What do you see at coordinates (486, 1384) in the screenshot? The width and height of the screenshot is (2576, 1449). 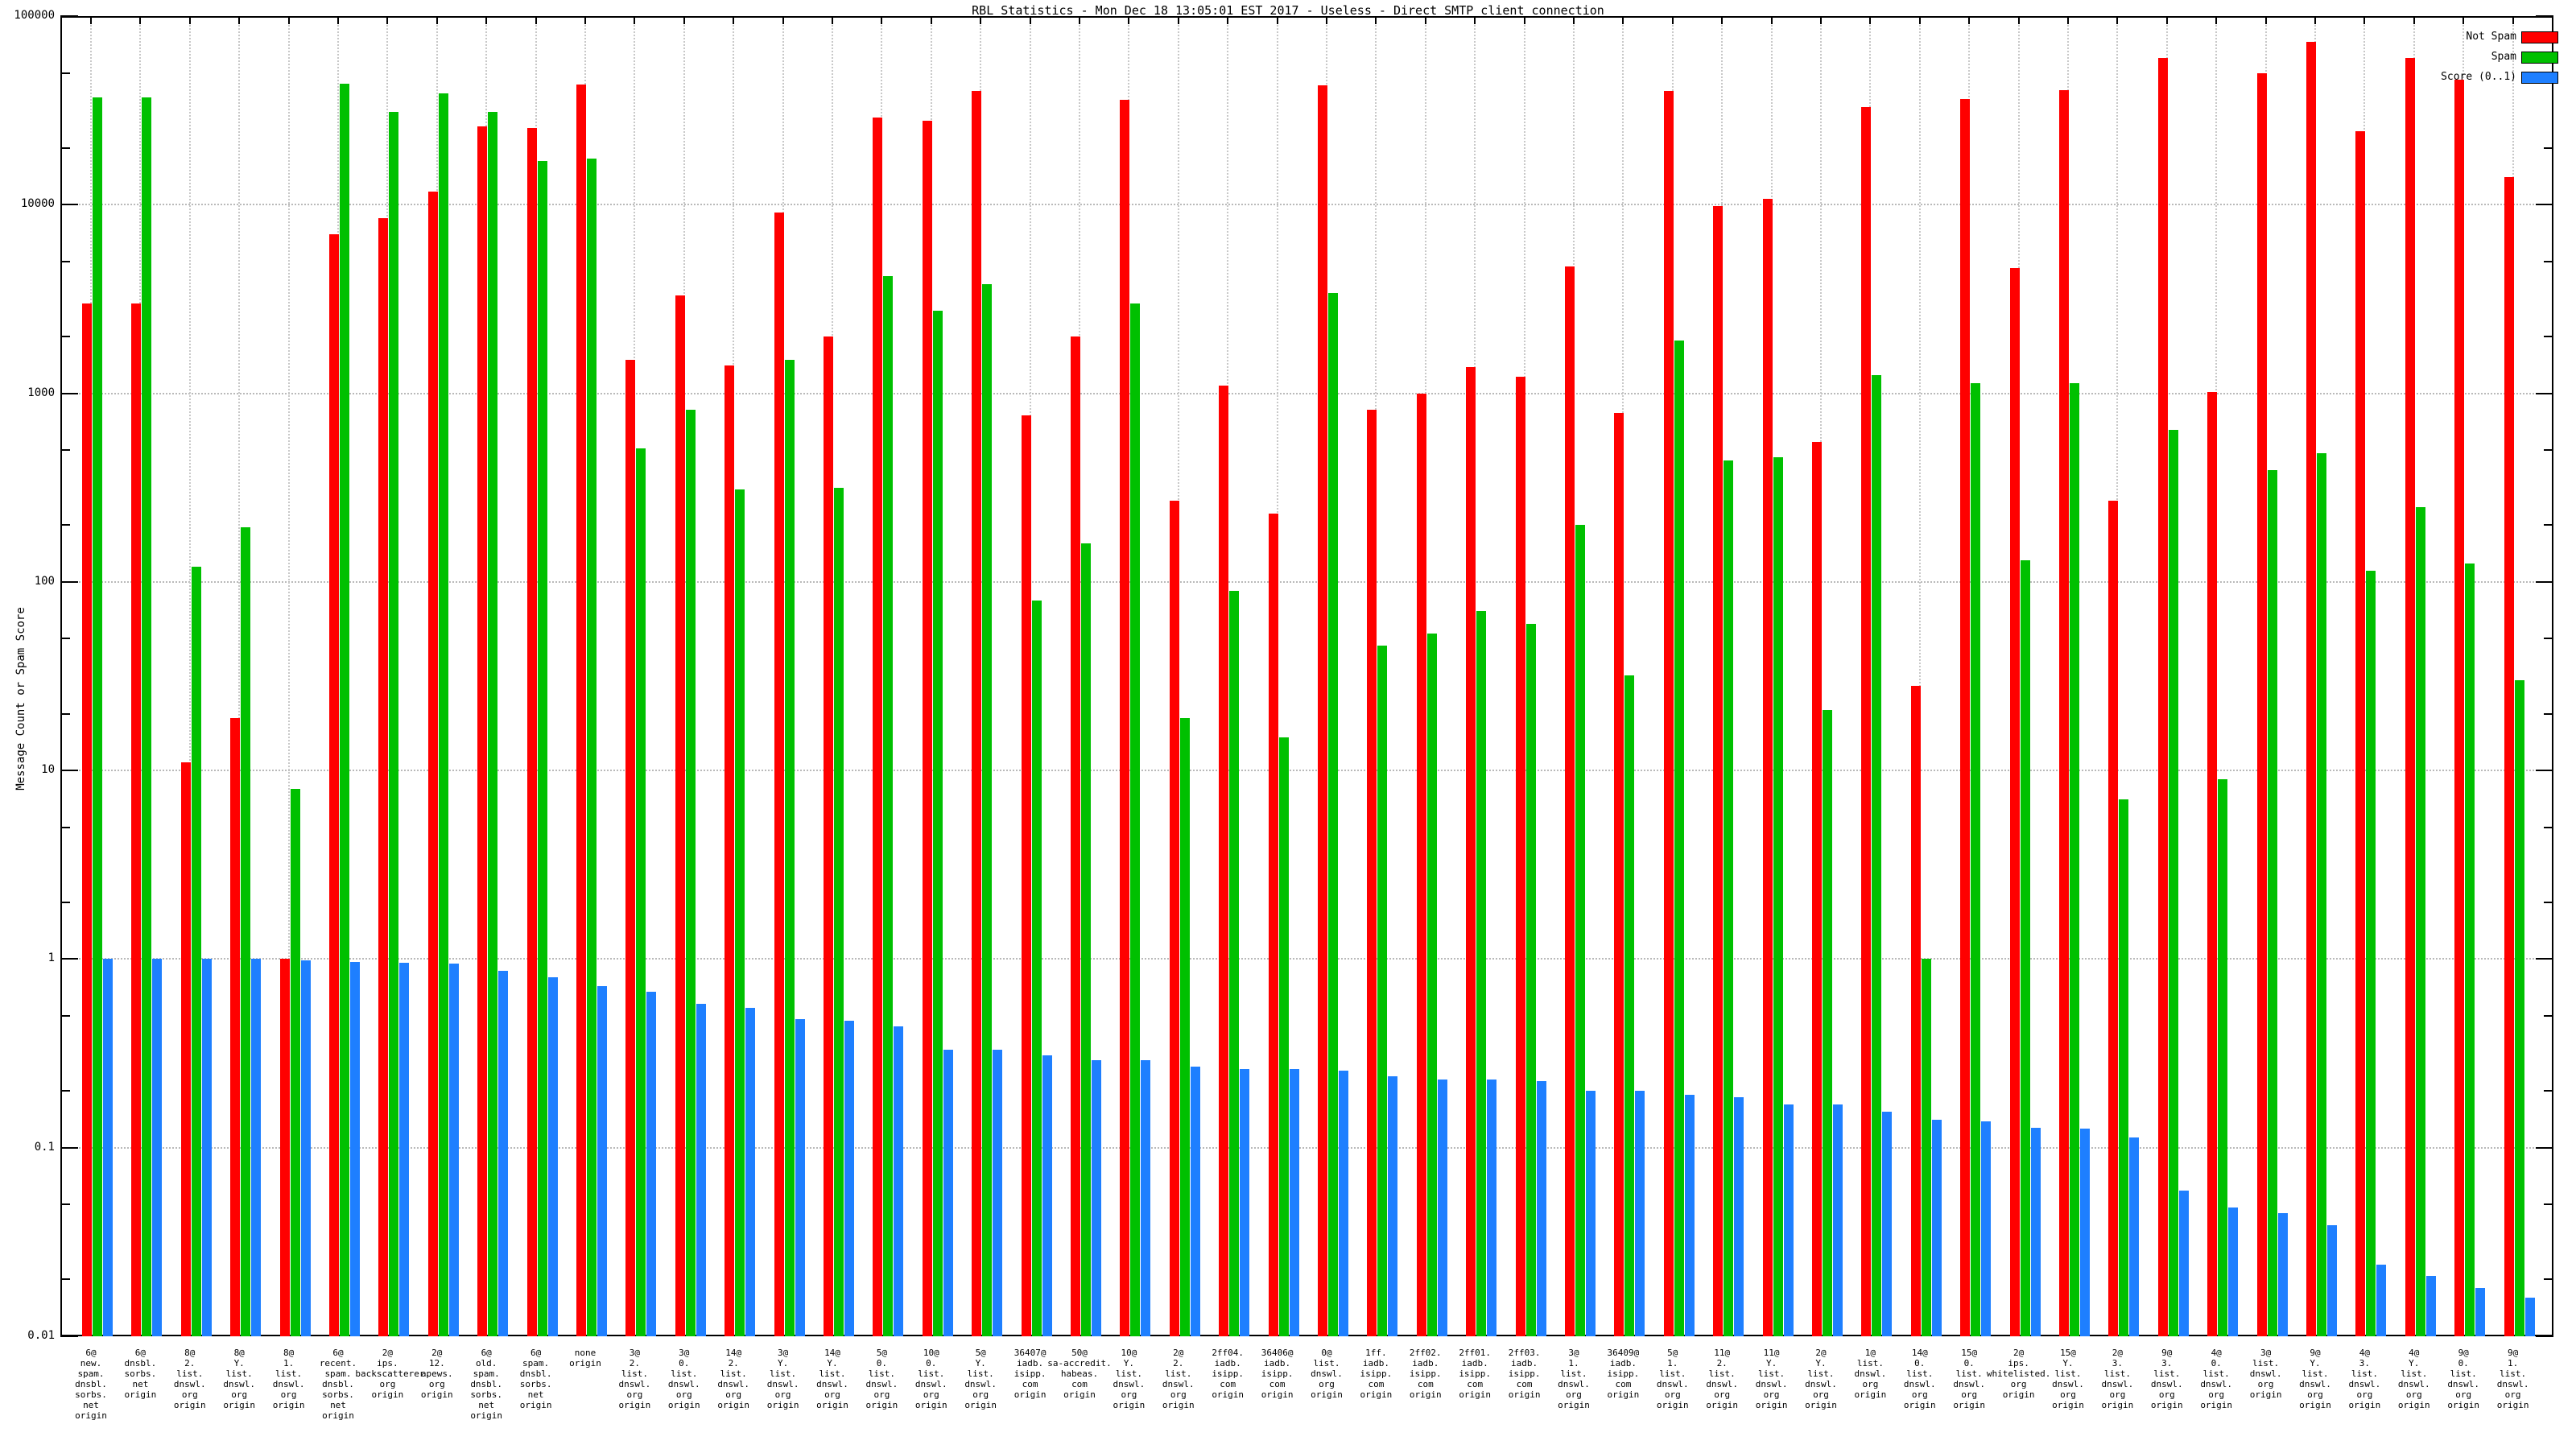 I see `x-tick-label: 6@ old. spam. dnsbl. sorbs. net origin` at bounding box center [486, 1384].